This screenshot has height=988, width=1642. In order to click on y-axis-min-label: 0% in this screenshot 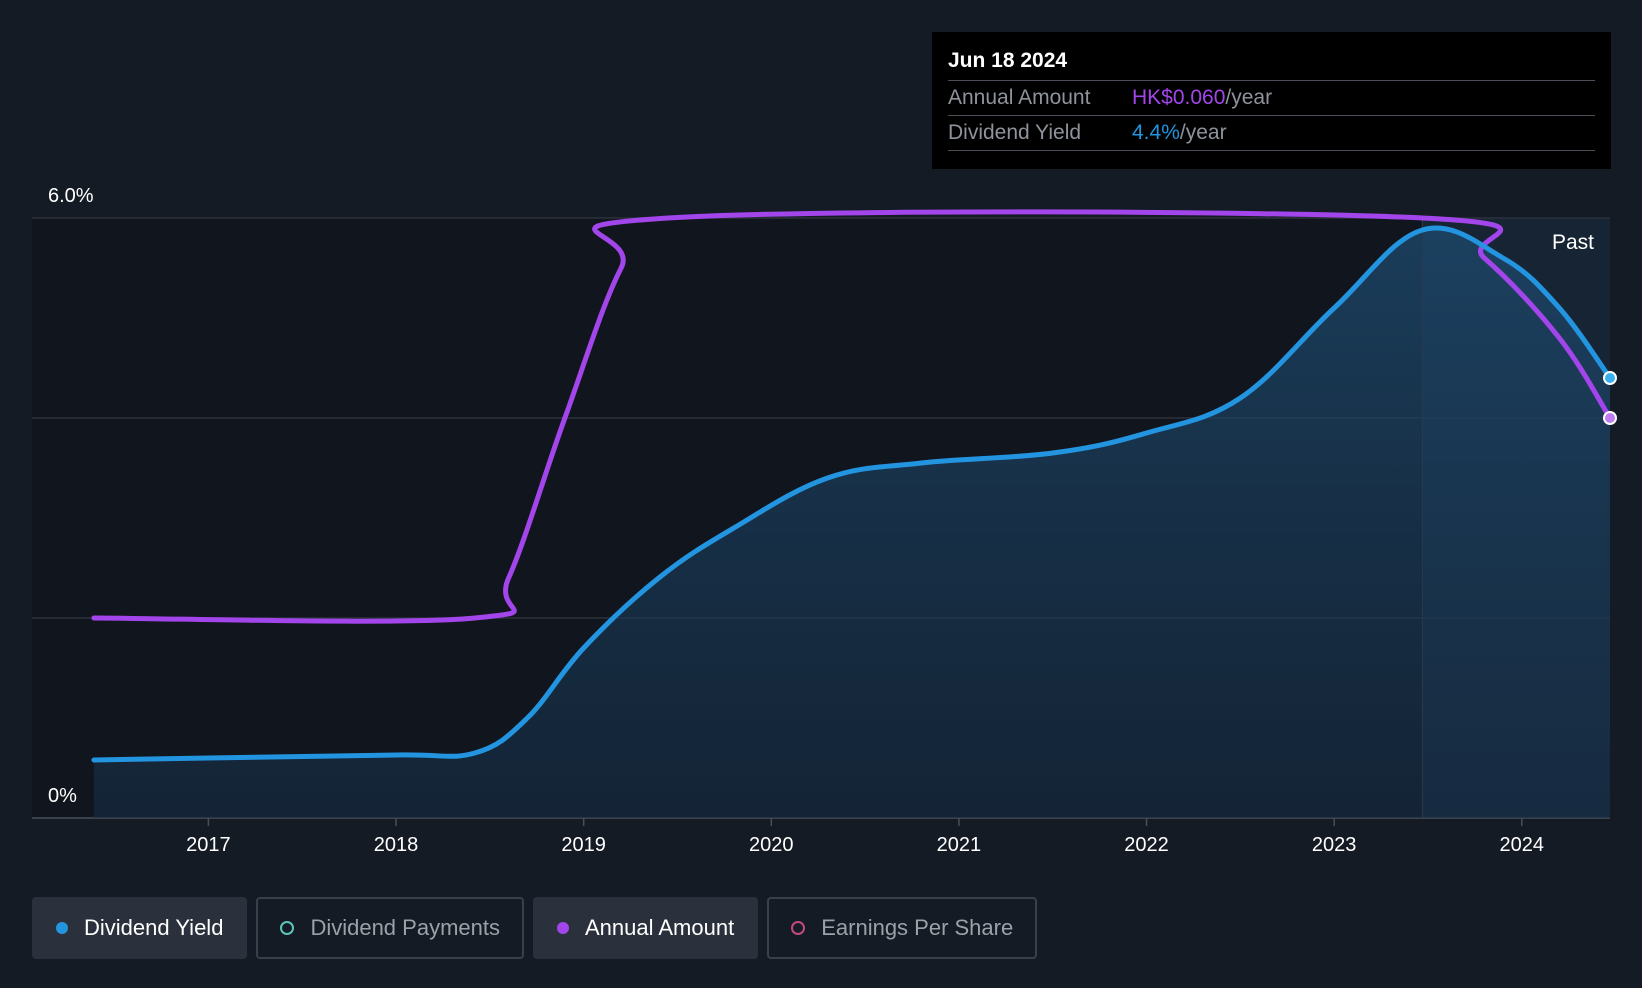, I will do `click(62, 796)`.